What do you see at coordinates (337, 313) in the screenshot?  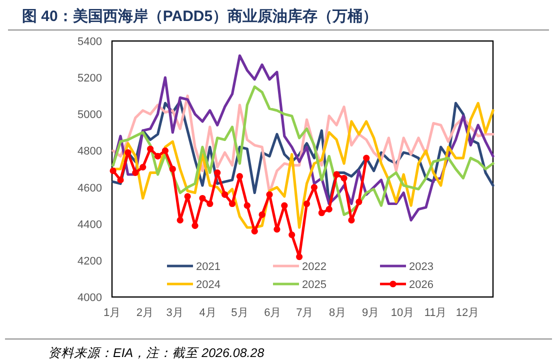 I see `x-tick-label: 8月` at bounding box center [337, 313].